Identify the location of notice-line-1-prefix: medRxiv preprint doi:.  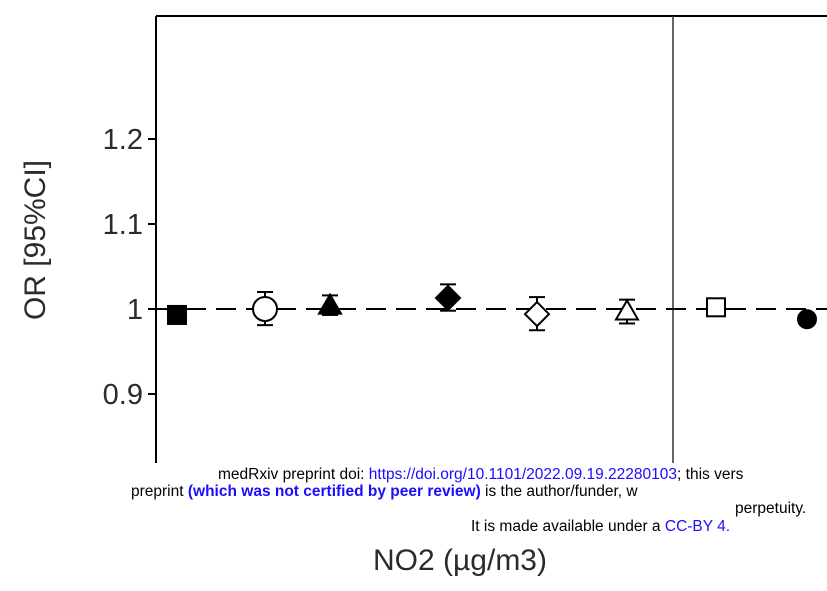
(293, 474).